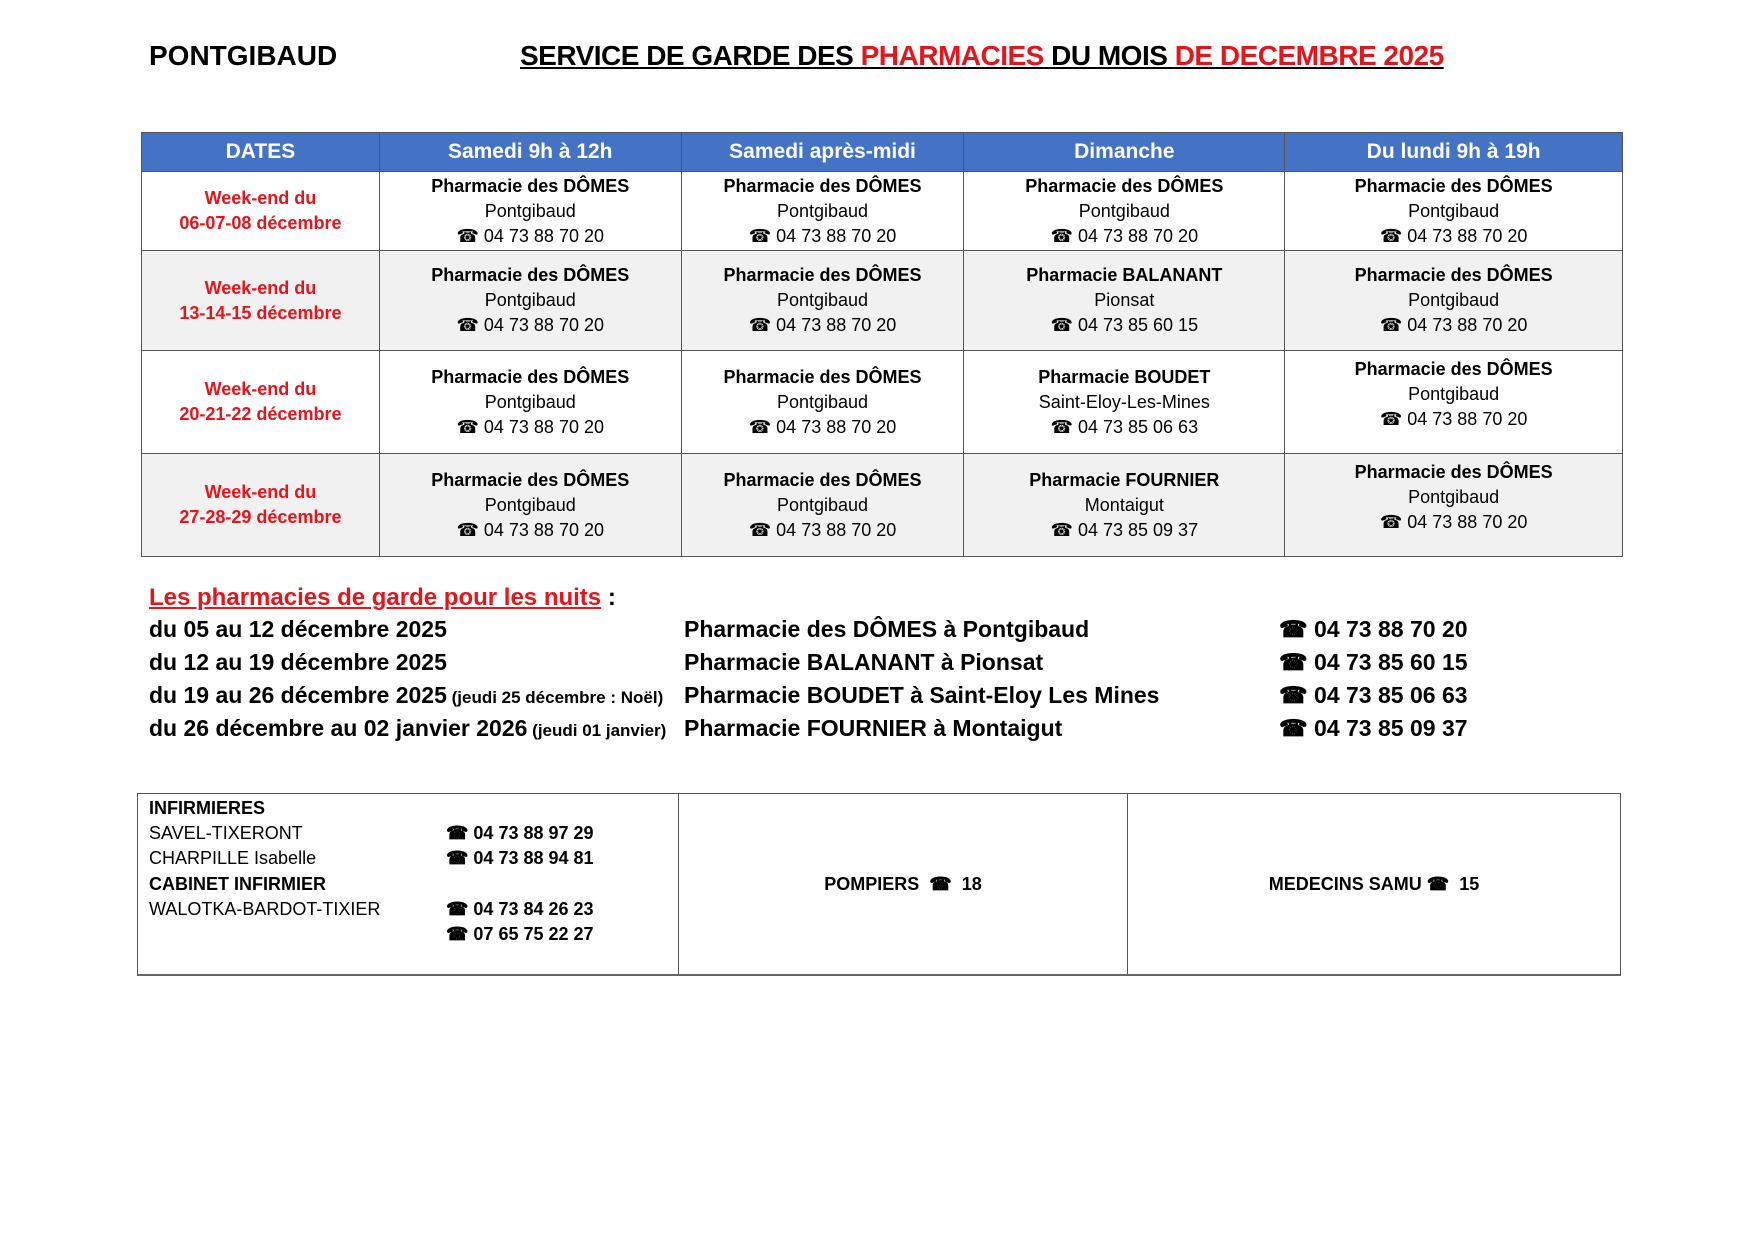 The image size is (1755, 1241). Describe the element at coordinates (260, 402) in the screenshot. I see `date-cell: Week-end du 20-21-22 décembre` at that location.